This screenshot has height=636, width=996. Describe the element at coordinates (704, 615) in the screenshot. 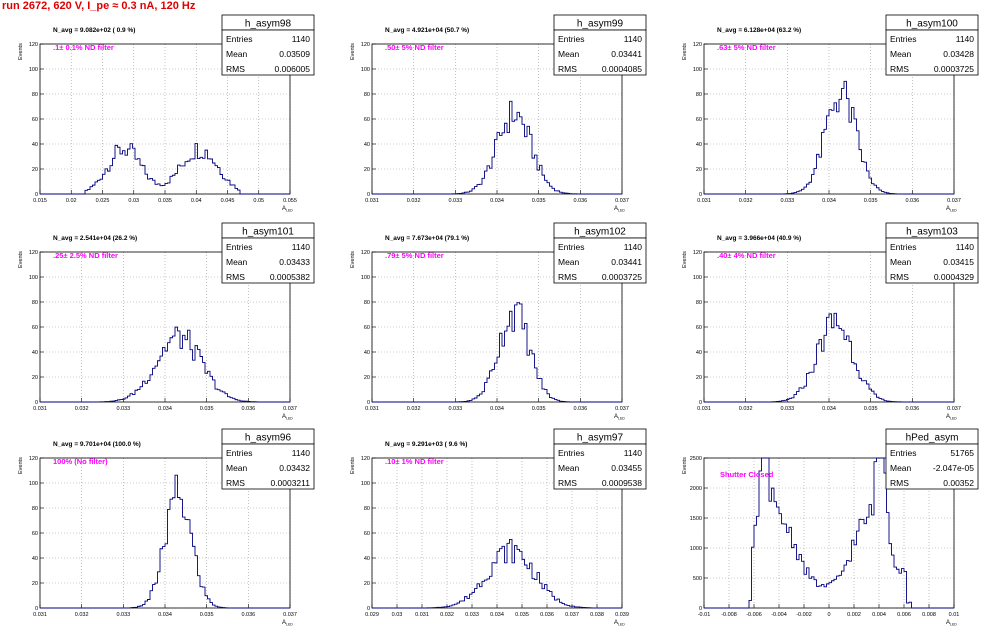

I see `x-tick-label: -0.01` at that location.